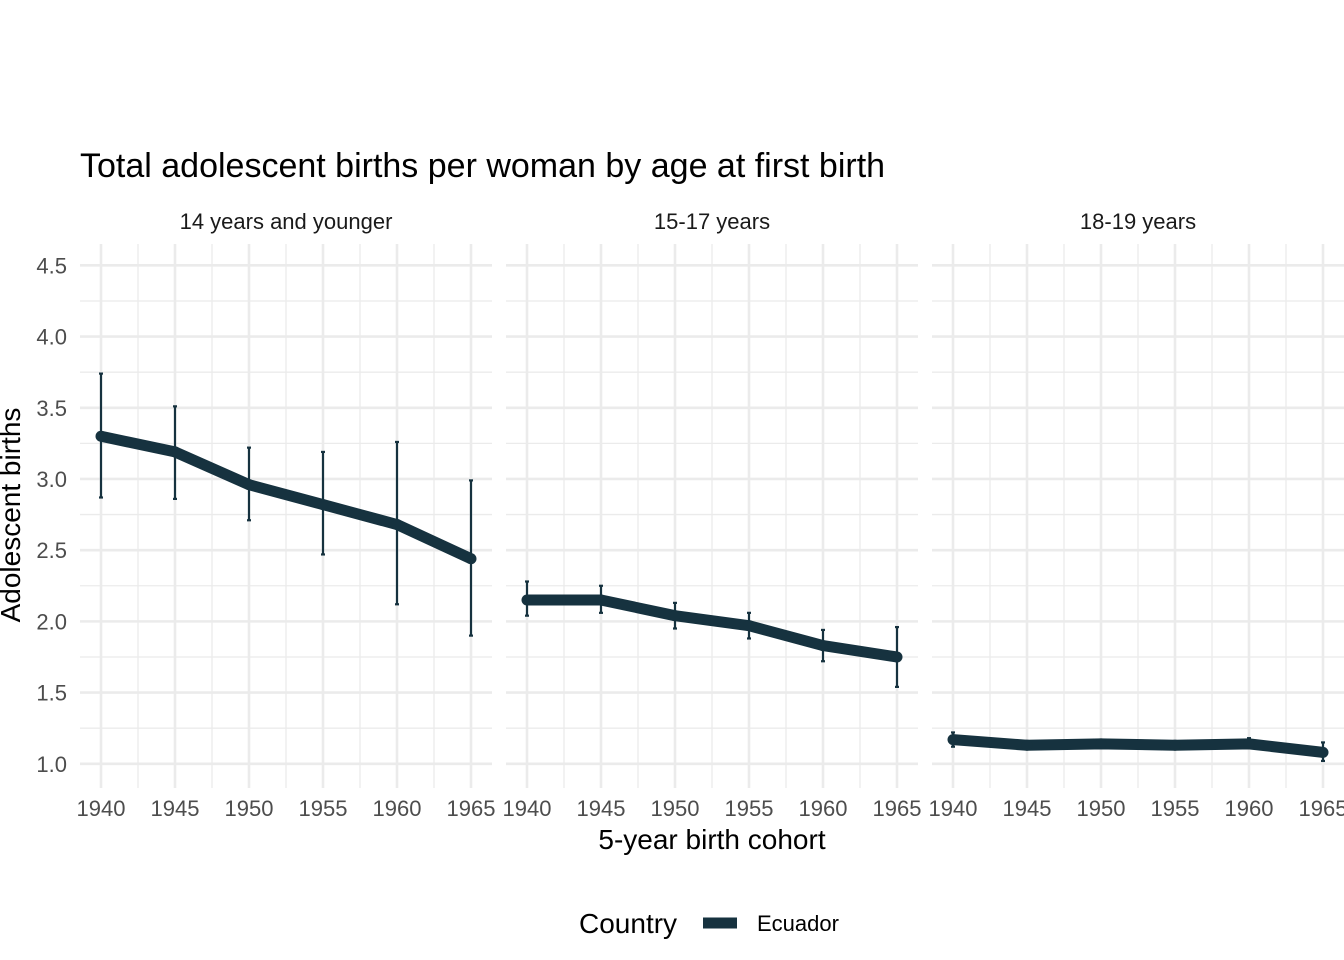  I want to click on y-tick-label: 3.5, so click(51, 408).